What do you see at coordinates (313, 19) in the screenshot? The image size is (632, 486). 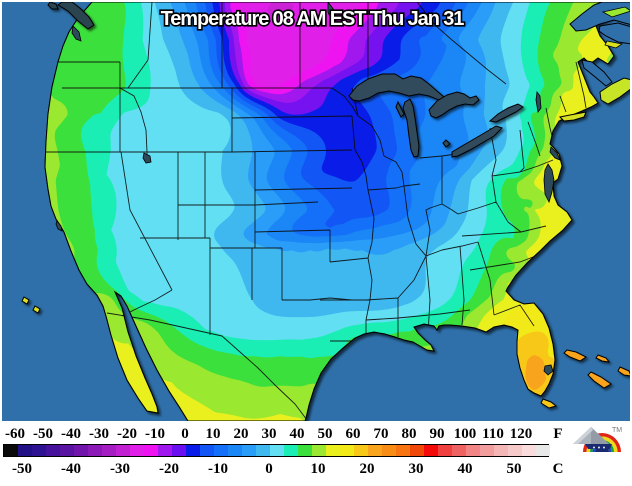 I see `svg-text:Temperature 08 AM EST Thu Jan: Temperature 08 AM EST Thu Jan 31` at bounding box center [313, 19].